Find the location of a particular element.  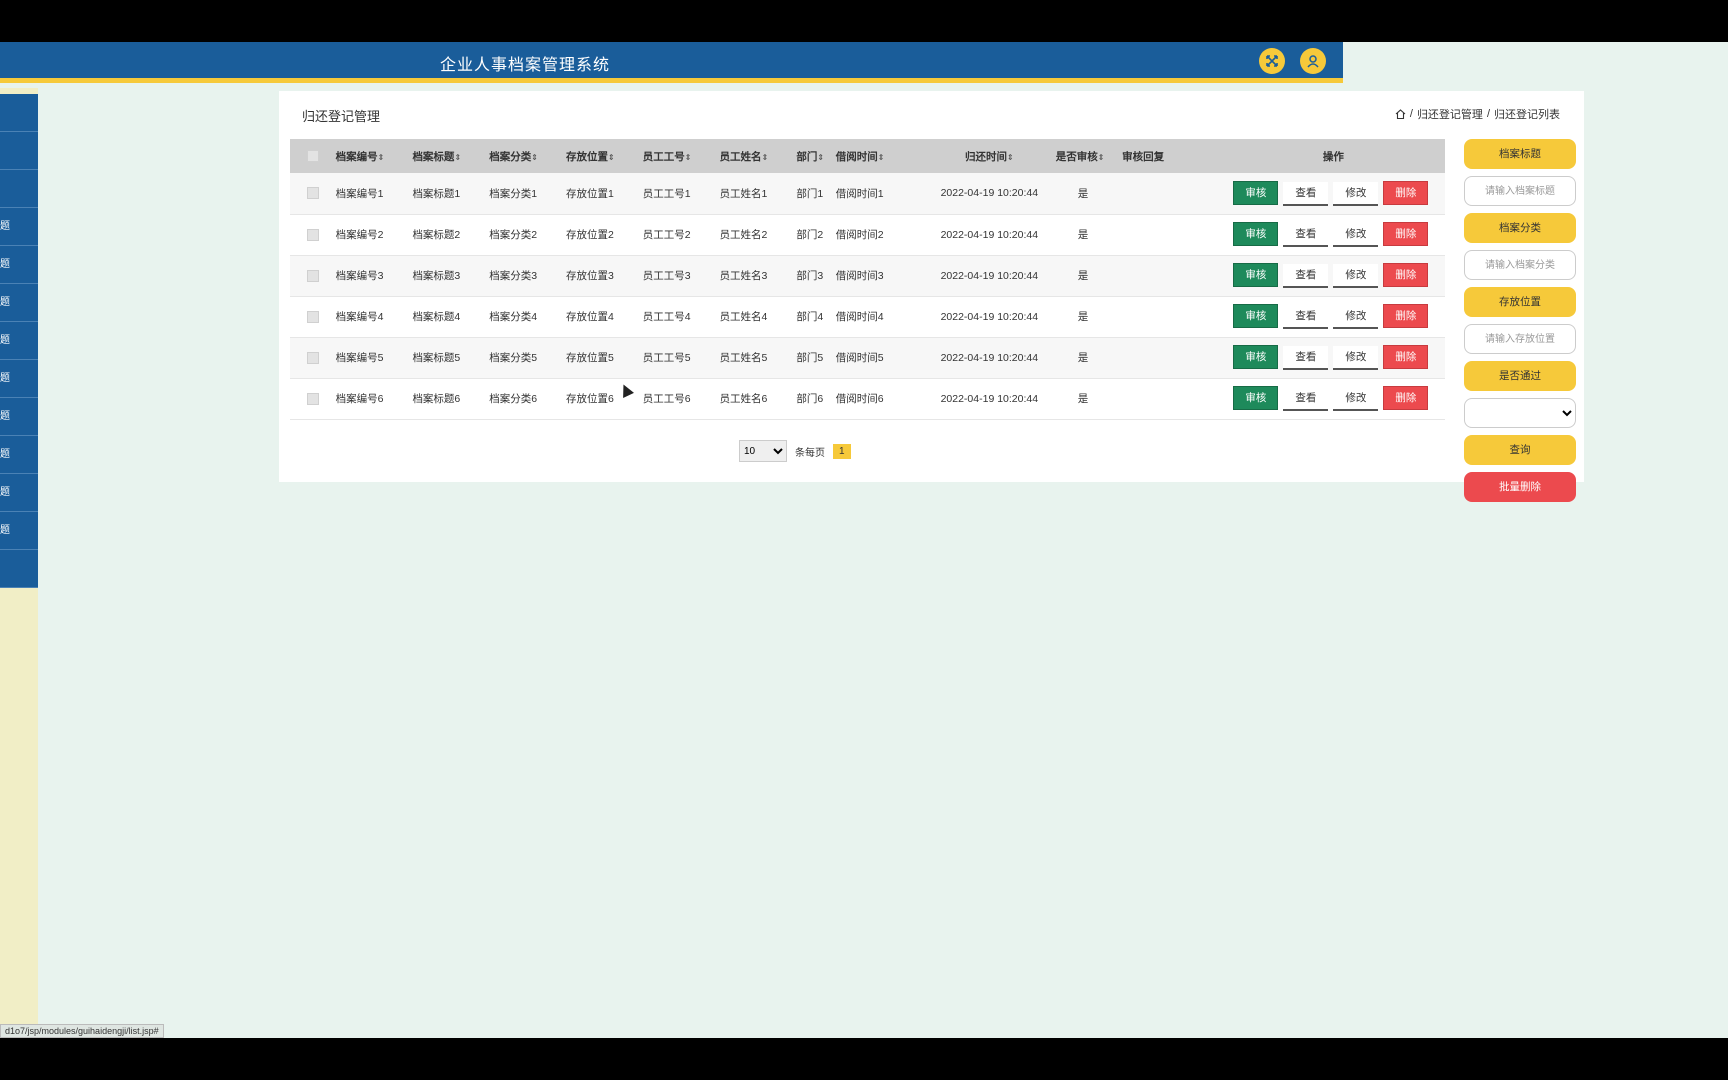

table-cell: 部门4 is located at coordinates (810, 317).